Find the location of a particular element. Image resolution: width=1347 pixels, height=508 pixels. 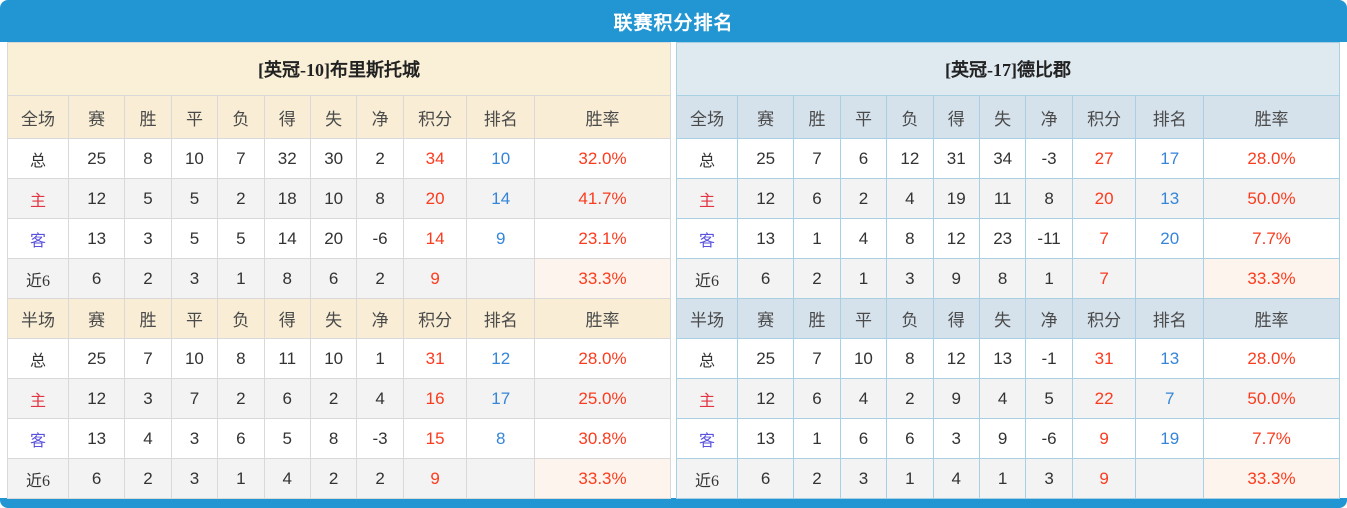

win-rate-cell: 7.7% is located at coordinates (1271, 438).